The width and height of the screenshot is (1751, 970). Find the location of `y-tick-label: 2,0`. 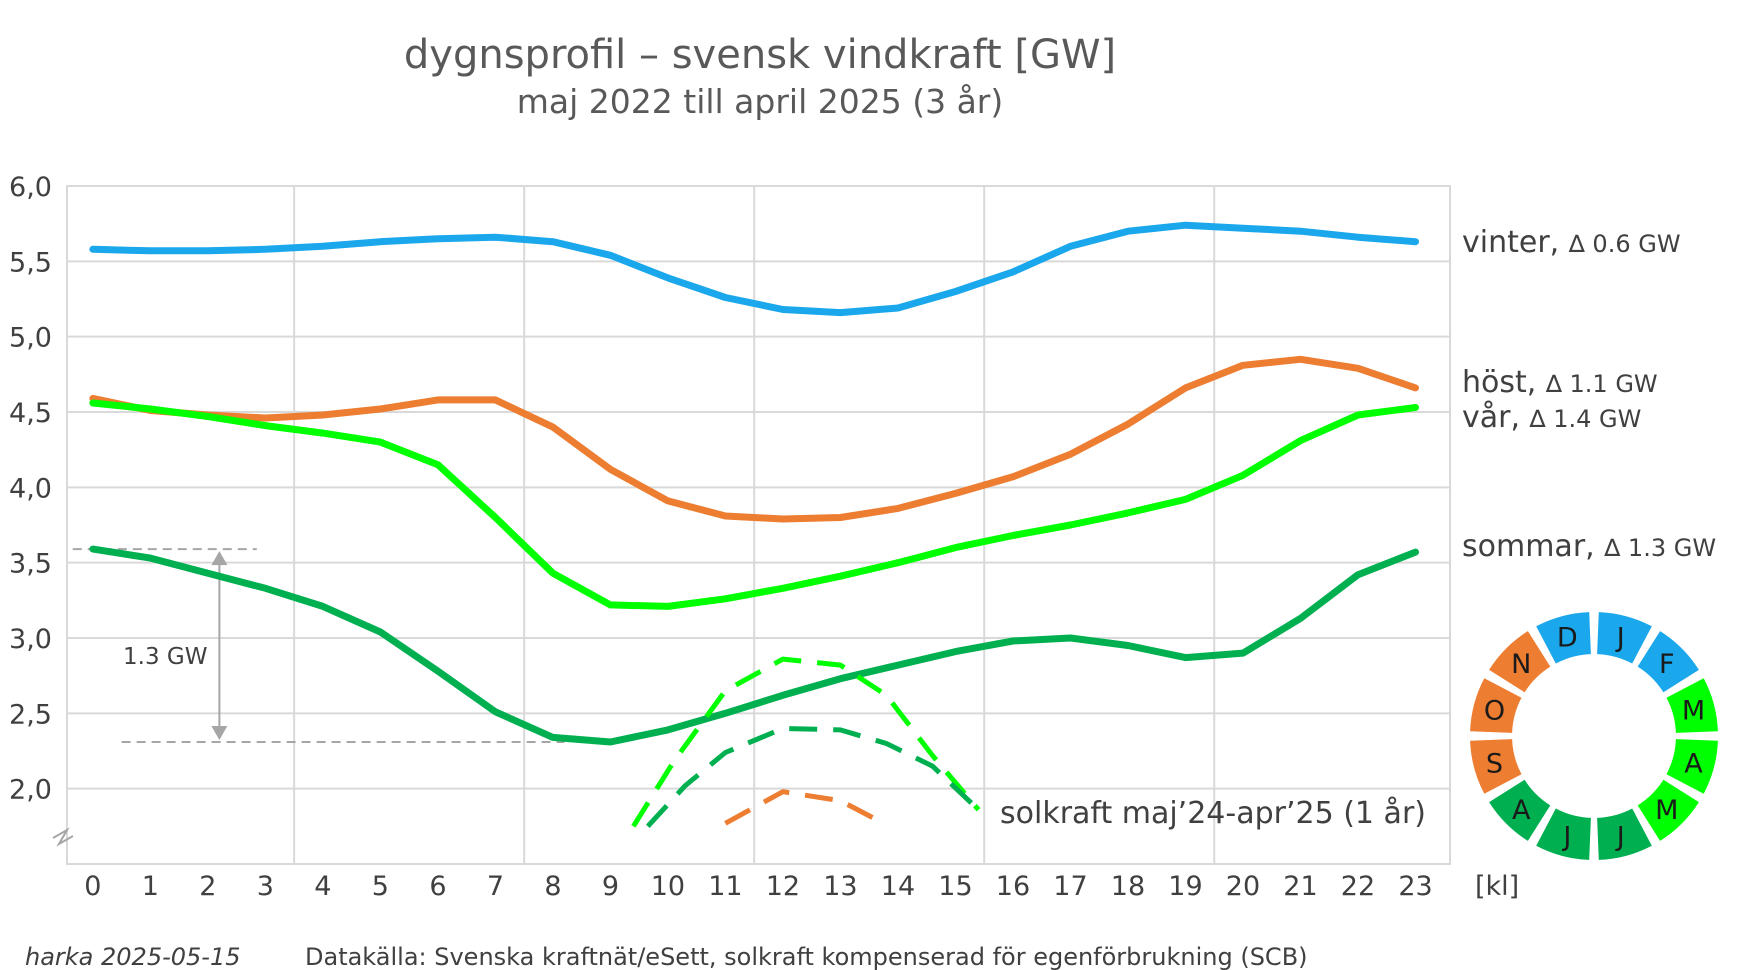

y-tick-label: 2,0 is located at coordinates (30, 790).